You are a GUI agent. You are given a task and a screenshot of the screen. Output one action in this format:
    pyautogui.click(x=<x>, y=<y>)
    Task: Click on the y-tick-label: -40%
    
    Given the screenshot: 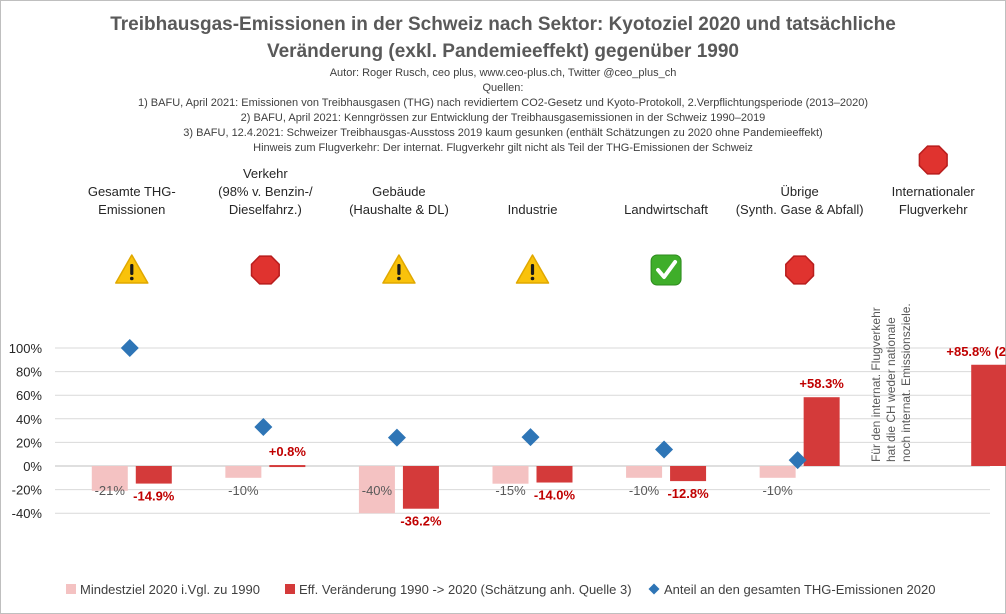 What is the action you would take?
    pyautogui.click(x=27, y=513)
    